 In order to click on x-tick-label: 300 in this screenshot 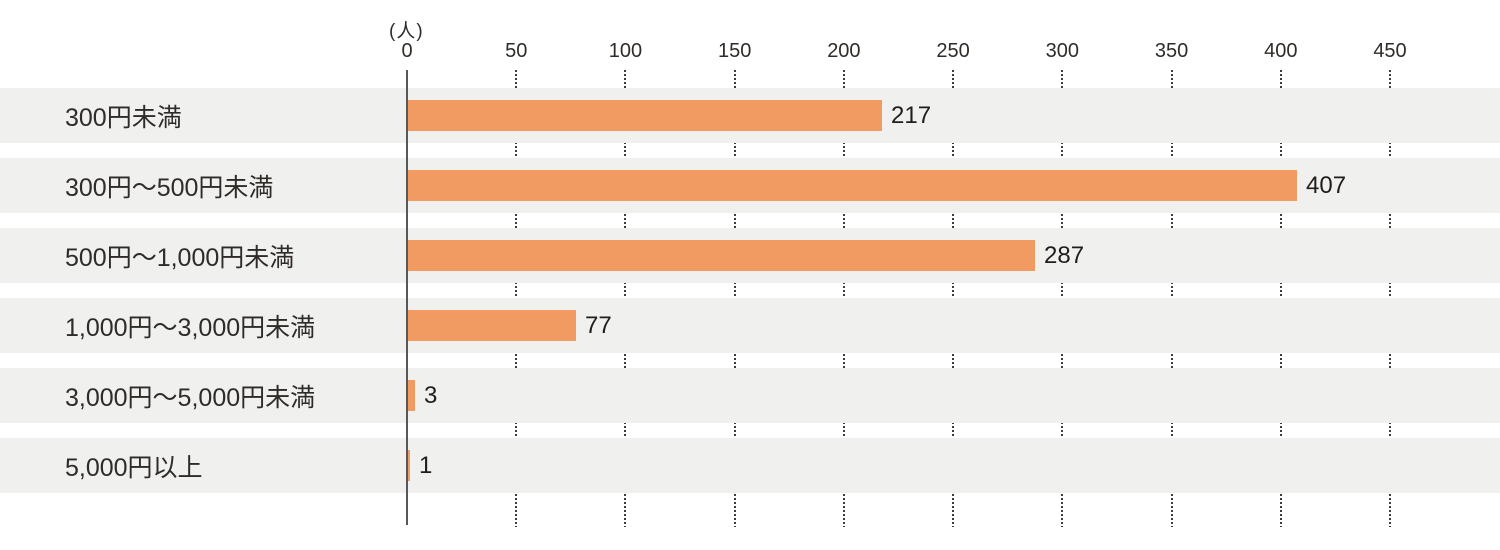, I will do `click(1062, 51)`.